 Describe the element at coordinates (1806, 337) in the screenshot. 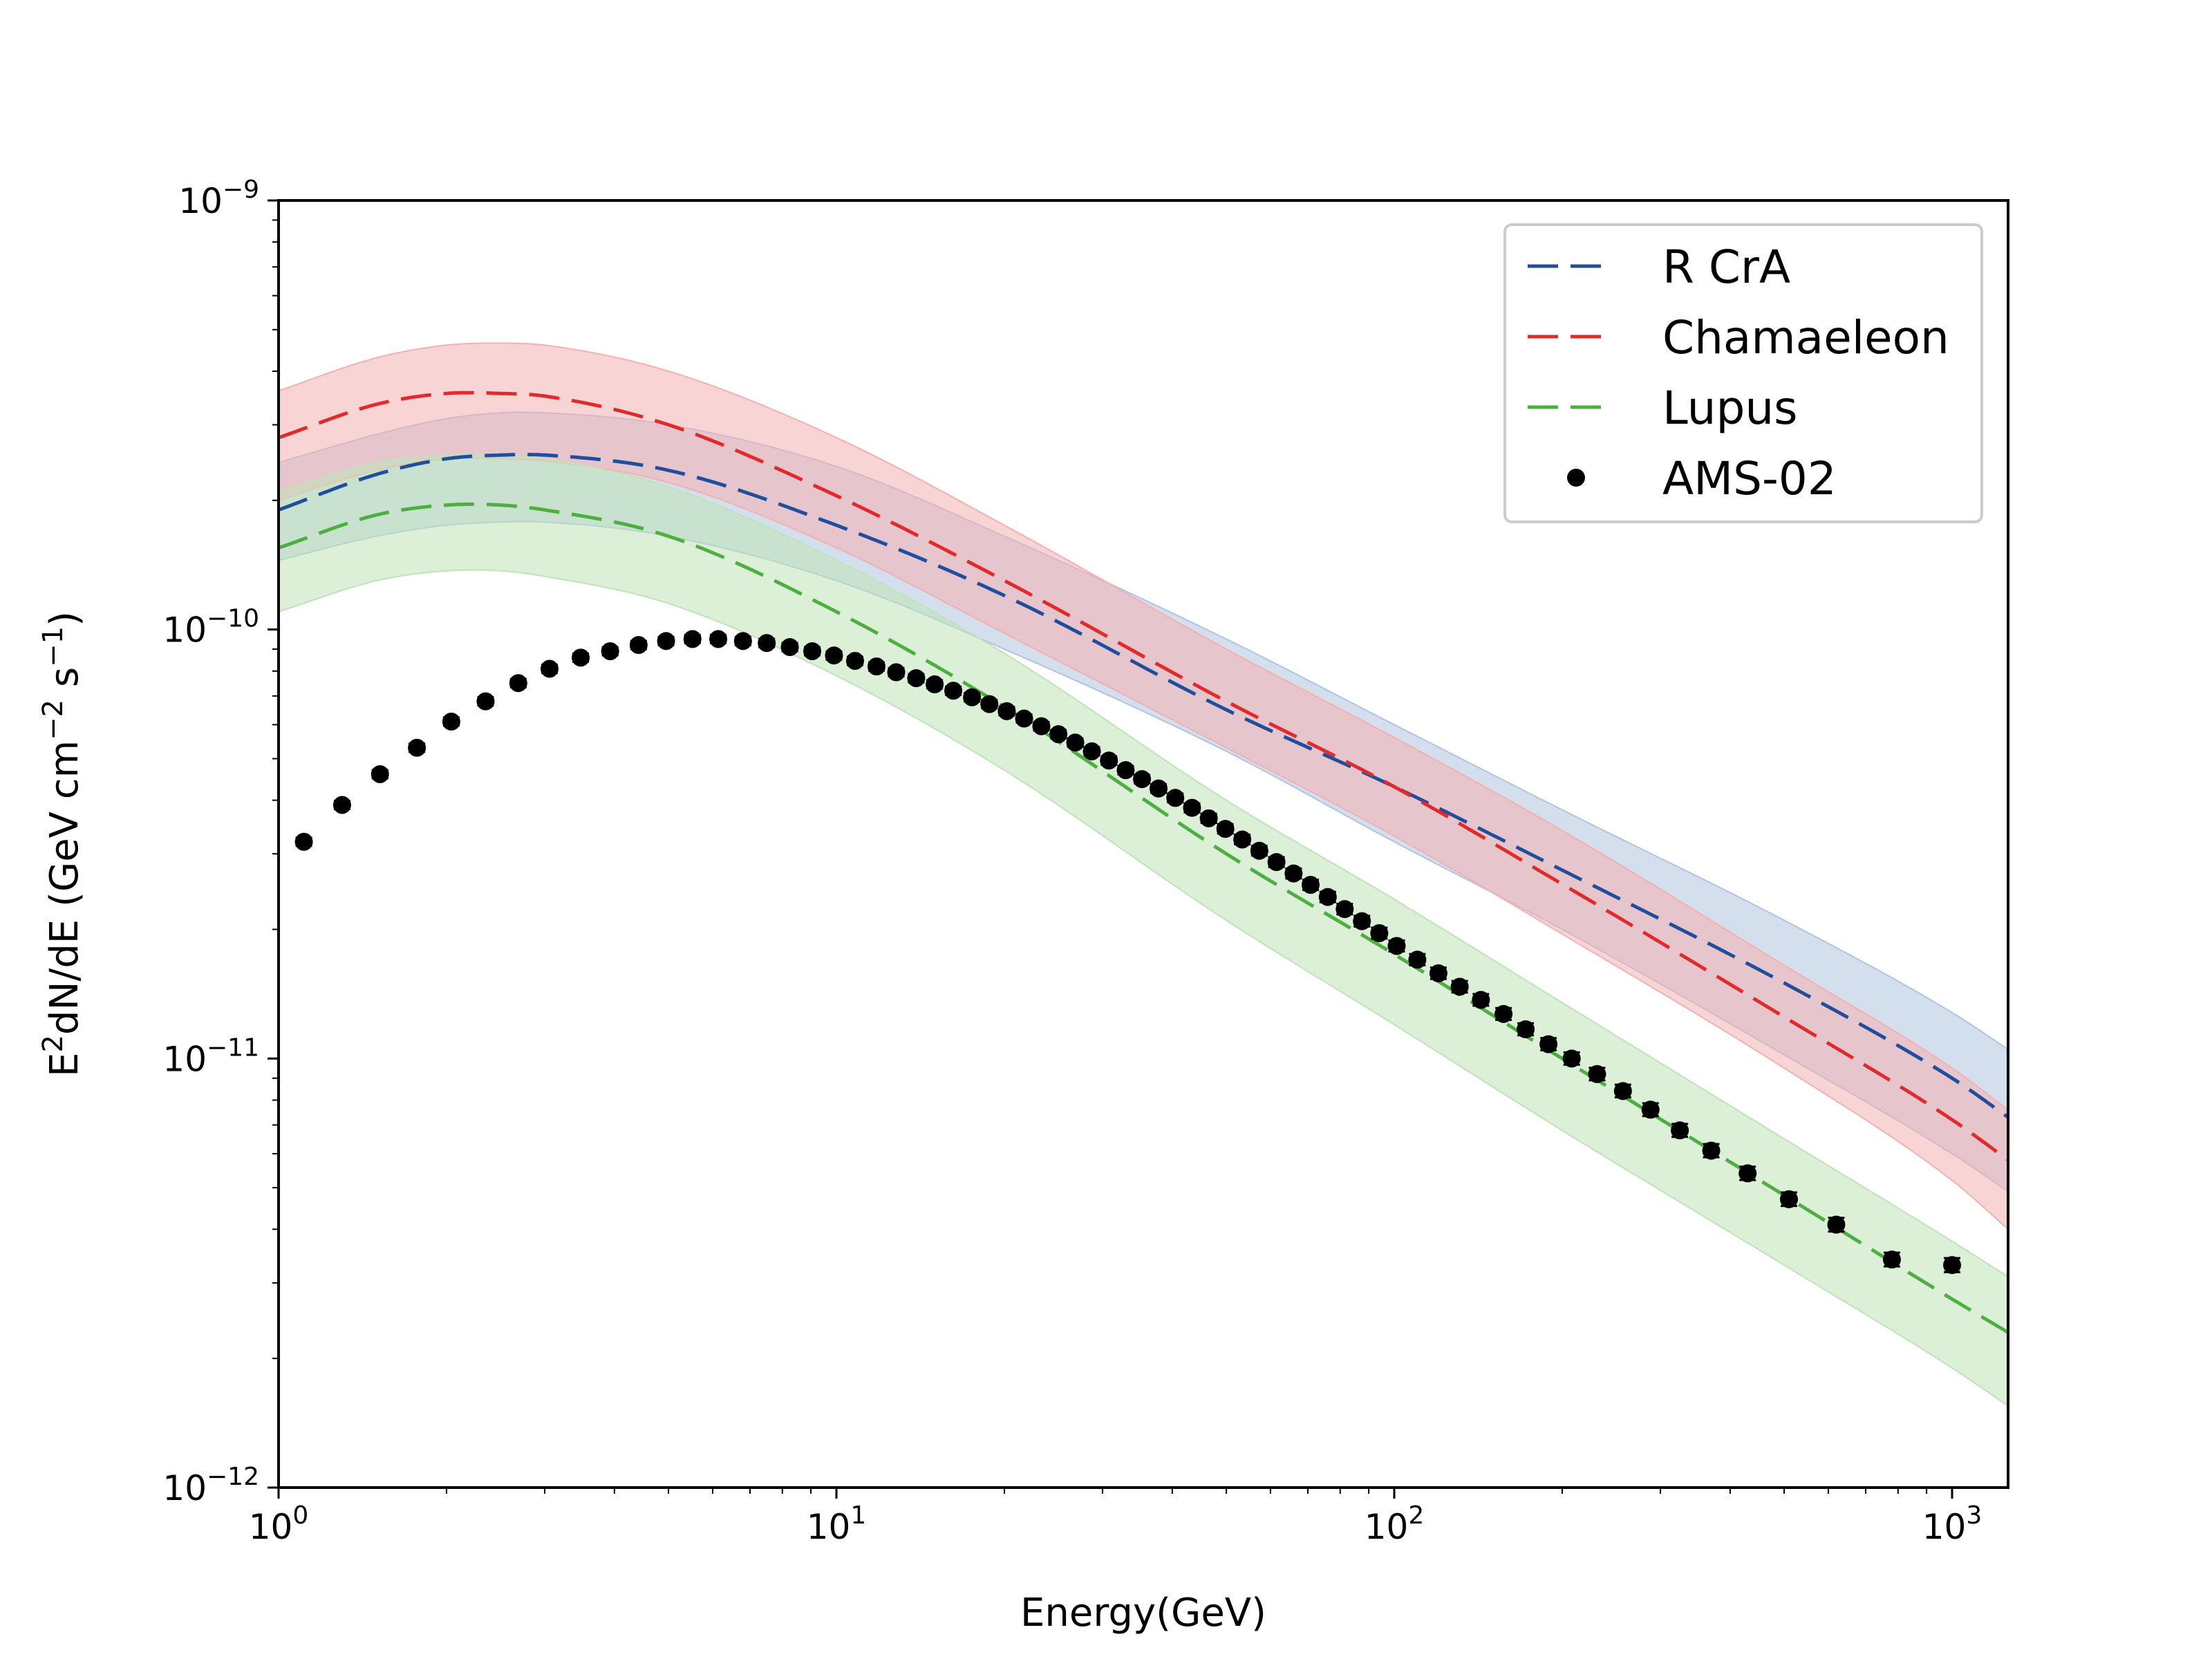

I see `chamaeleon-legend-label: Chamaeleon` at that location.